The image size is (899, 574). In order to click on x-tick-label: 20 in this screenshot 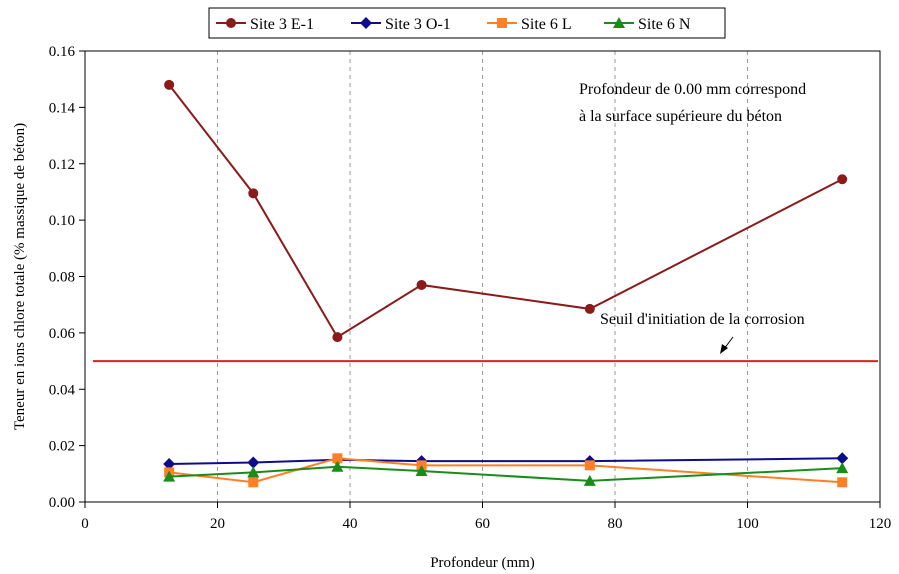, I will do `click(217, 524)`.